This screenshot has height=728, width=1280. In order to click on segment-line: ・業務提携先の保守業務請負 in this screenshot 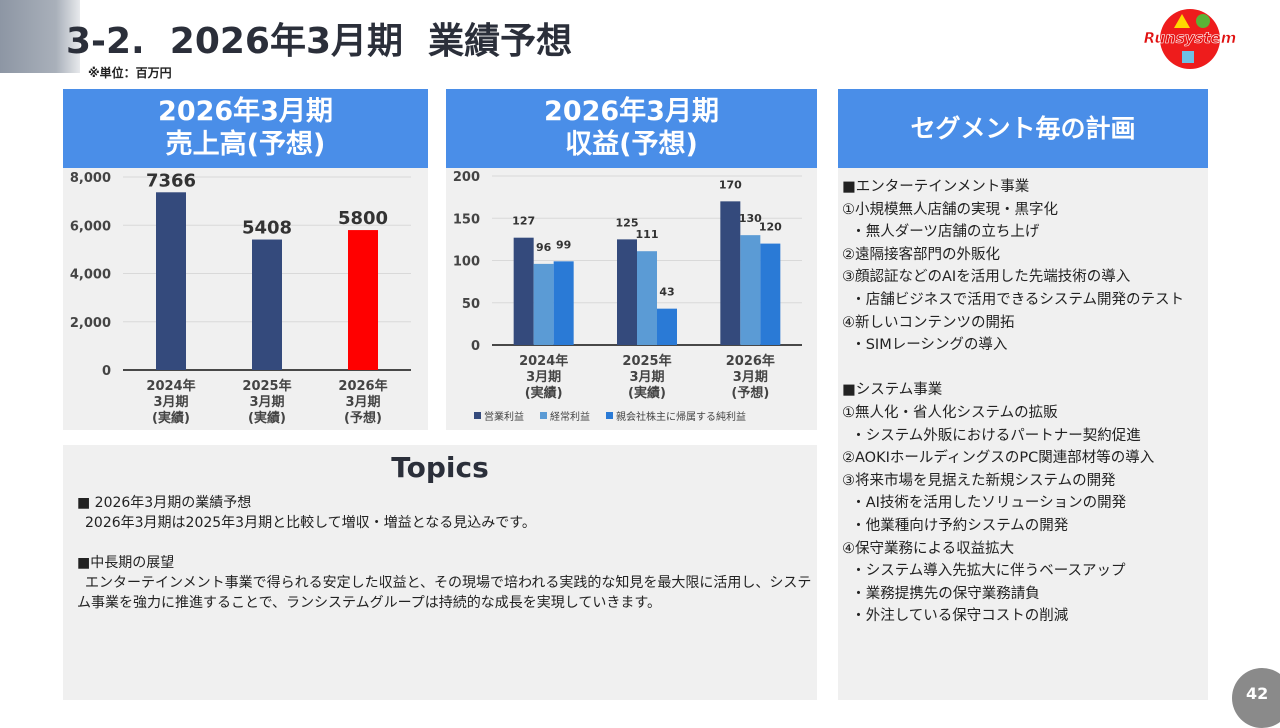, I will do `click(941, 593)`.